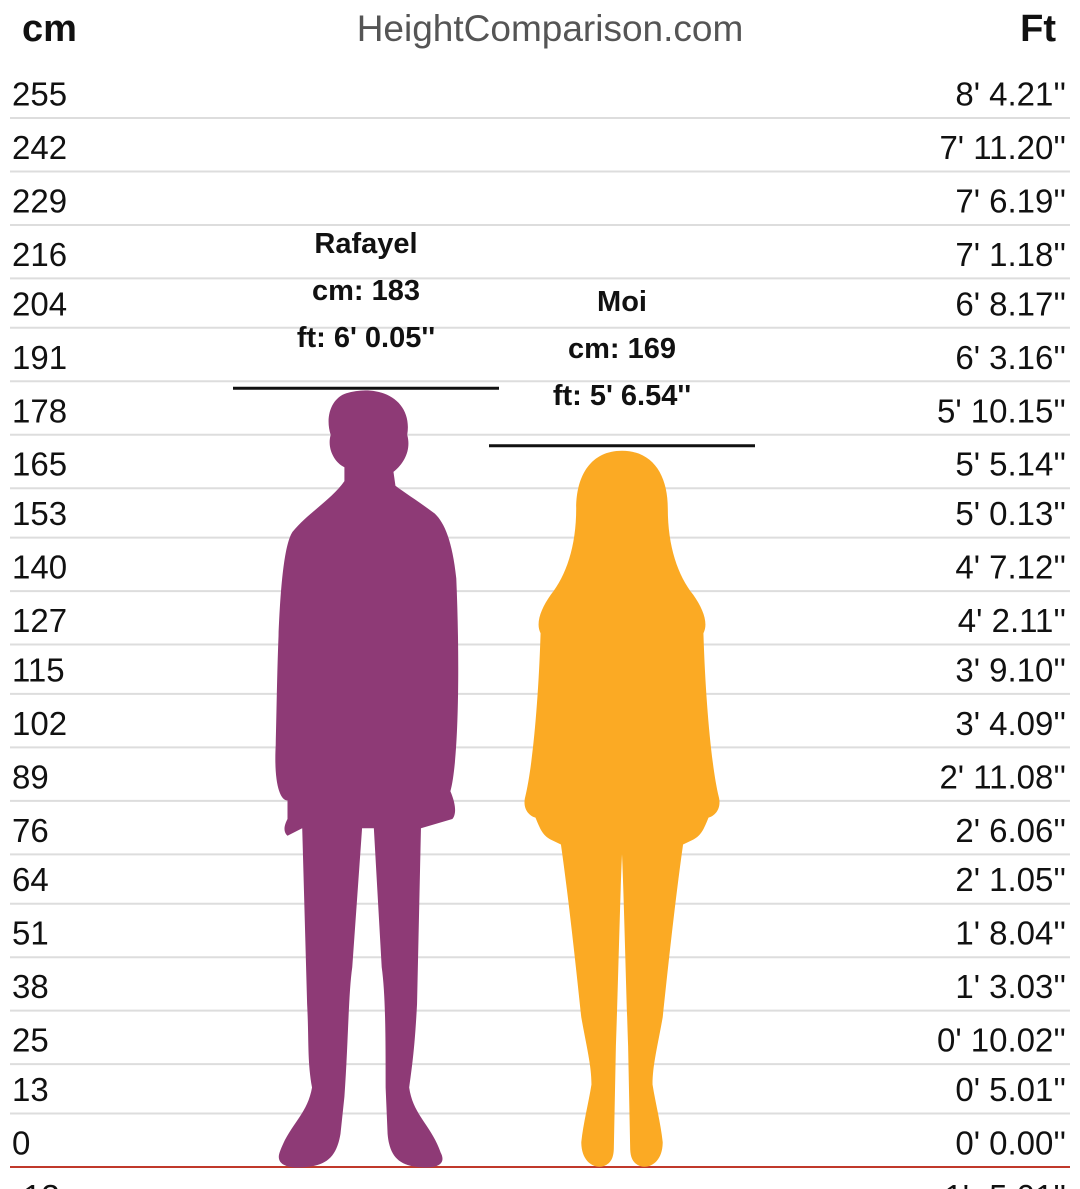  I want to click on ft-tick-label: 5' 0.13'', so click(1010, 513).